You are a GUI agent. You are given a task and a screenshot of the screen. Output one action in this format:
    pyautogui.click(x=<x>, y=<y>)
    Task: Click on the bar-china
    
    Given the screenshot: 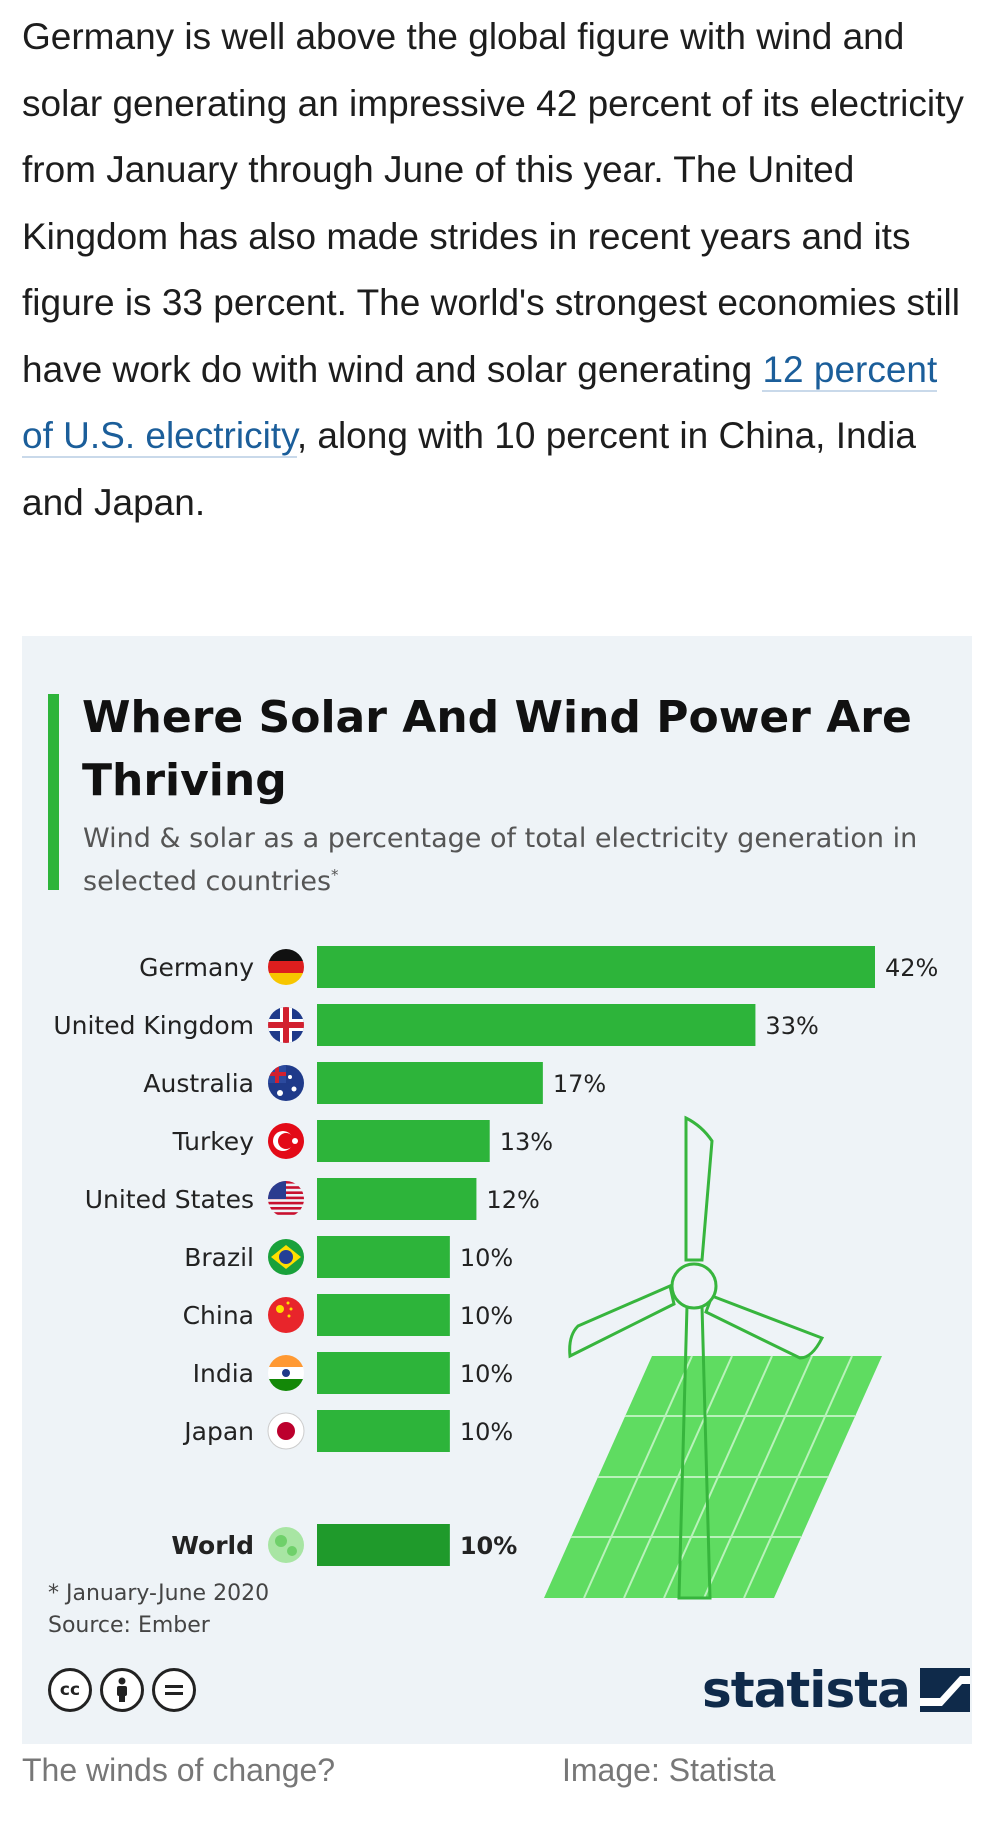 What is the action you would take?
    pyautogui.click(x=383, y=1315)
    